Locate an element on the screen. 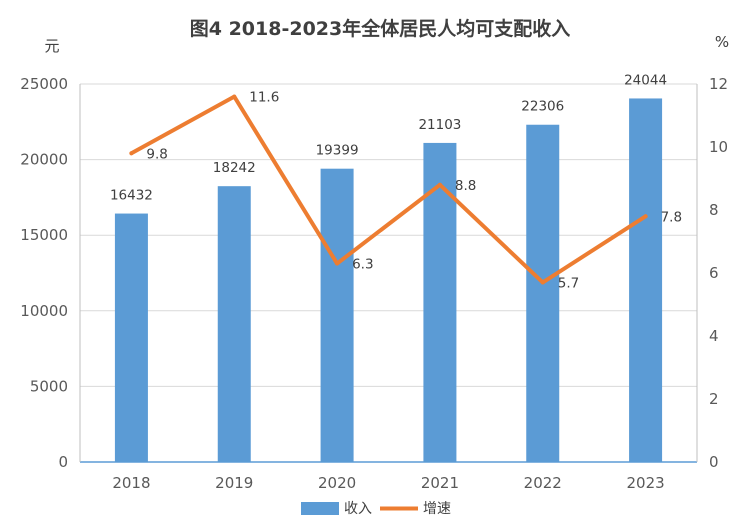 The width and height of the screenshot is (756, 531). line-point-2022 is located at coordinates (542, 282).